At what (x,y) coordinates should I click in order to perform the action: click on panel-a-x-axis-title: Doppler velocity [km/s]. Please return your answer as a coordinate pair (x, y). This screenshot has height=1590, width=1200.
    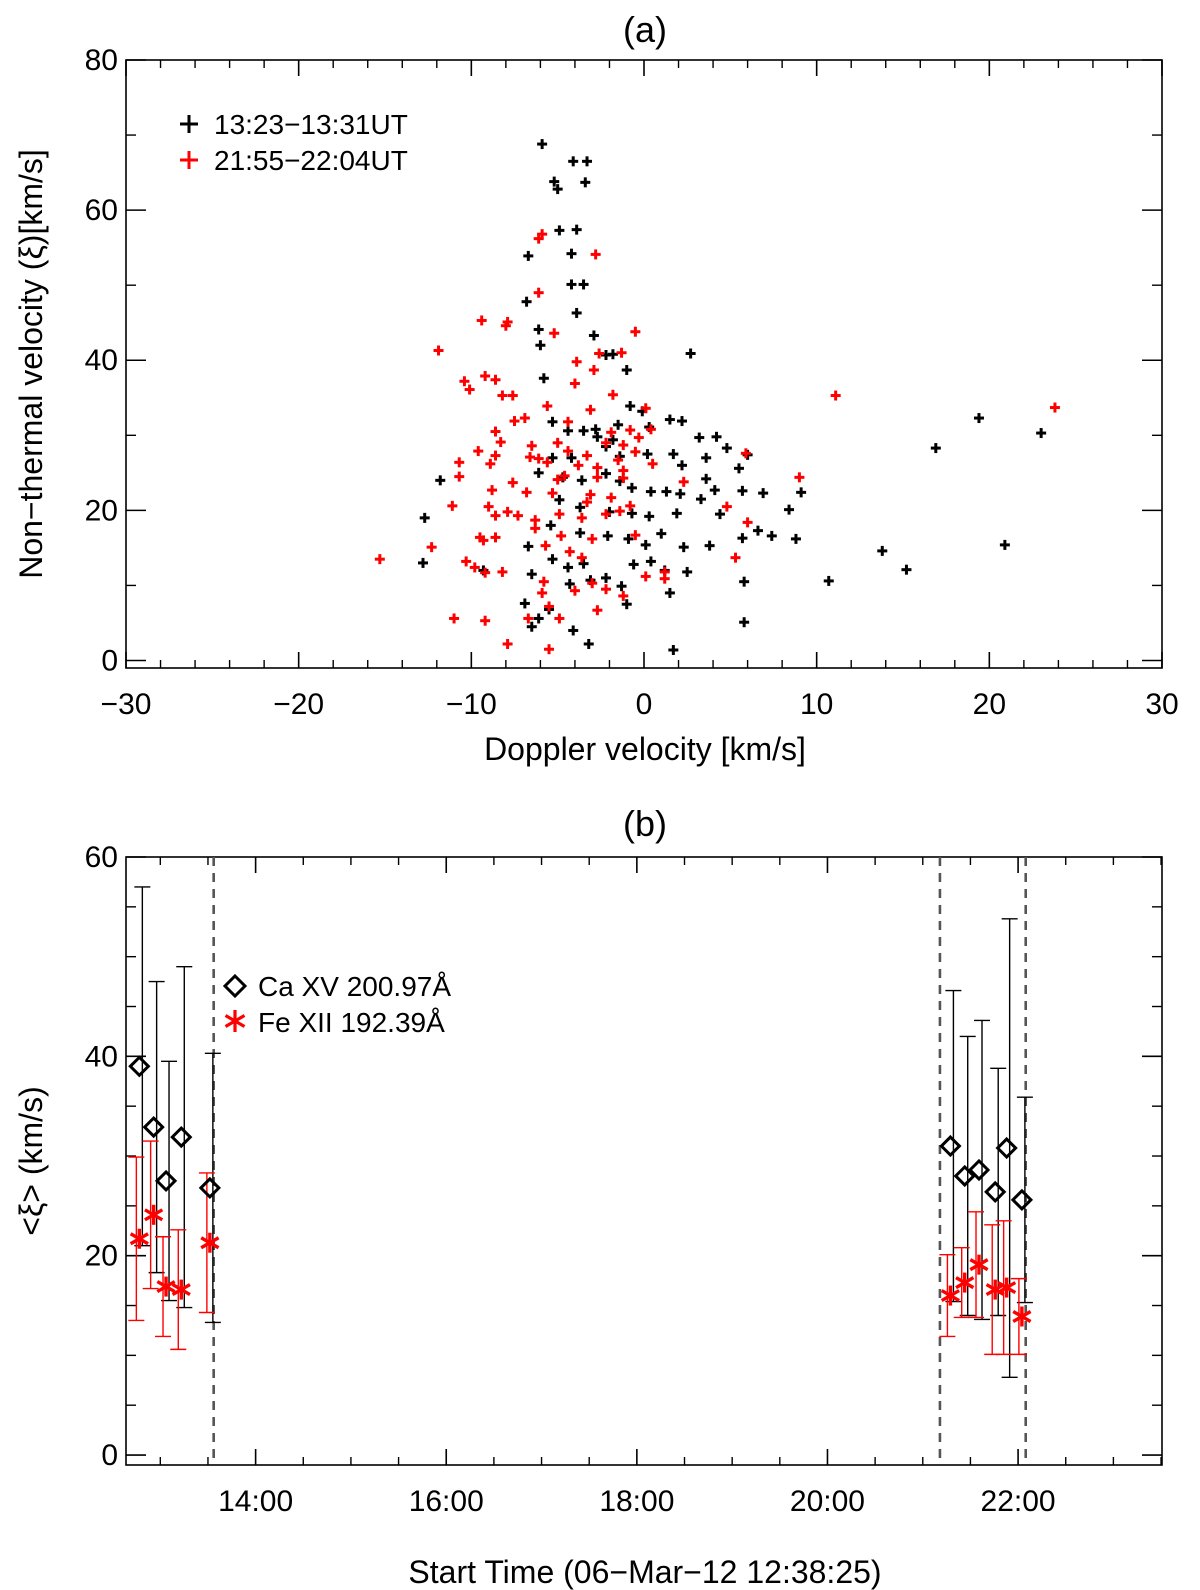
    Looking at the image, I should click on (645, 749).